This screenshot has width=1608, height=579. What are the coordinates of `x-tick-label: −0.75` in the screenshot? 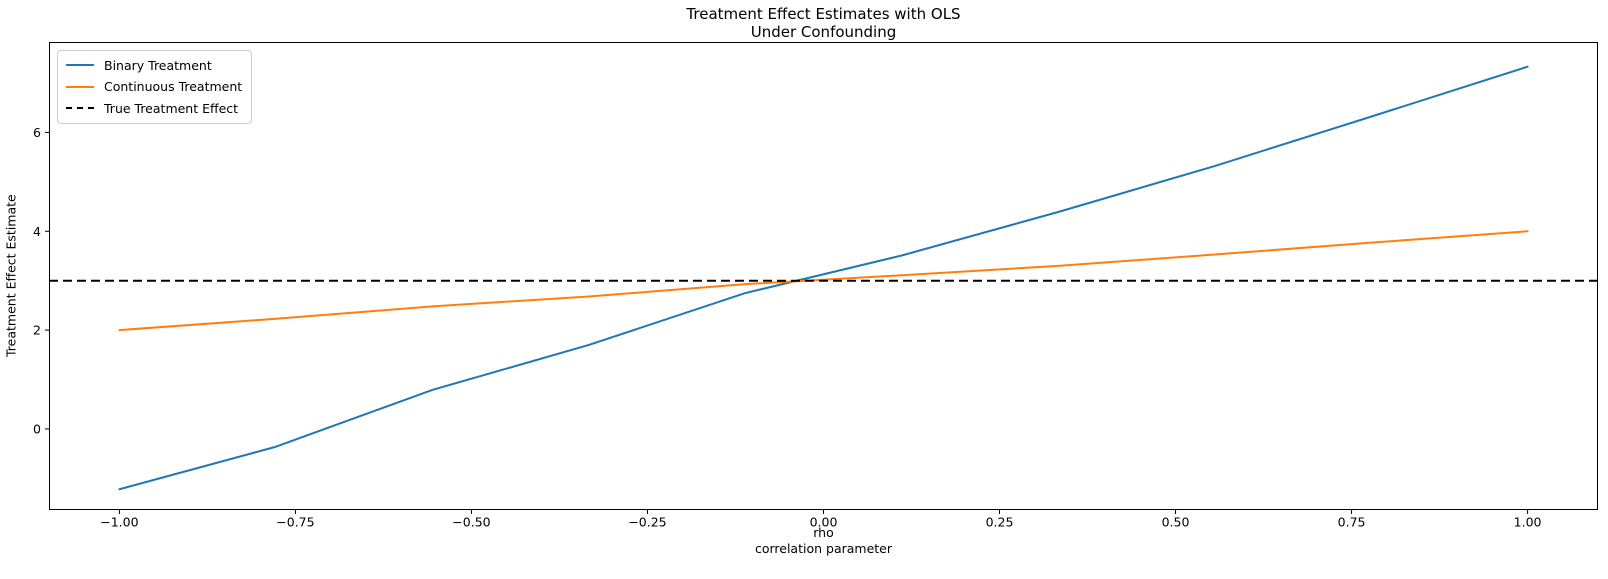 It's located at (295, 522).